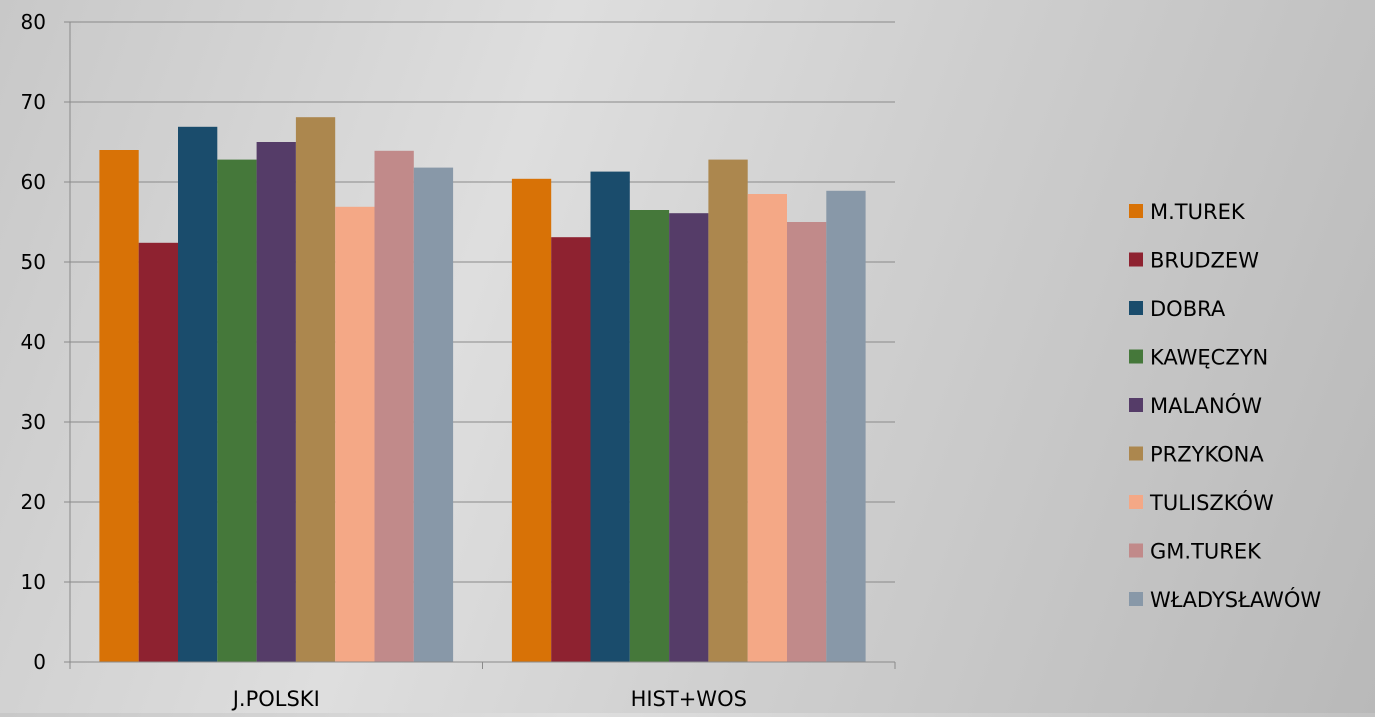 This screenshot has height=717, width=1375. What do you see at coordinates (33, 582) in the screenshot?
I see `y-tick-label: 10` at bounding box center [33, 582].